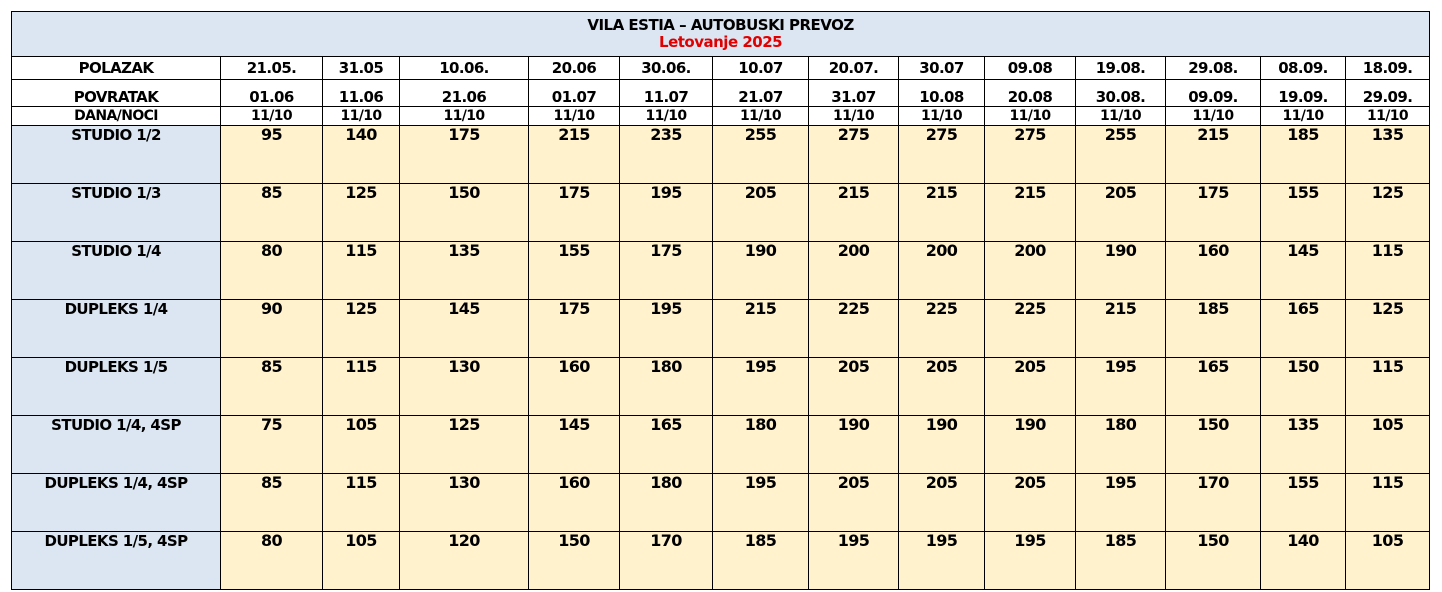 The image size is (1442, 592). Describe the element at coordinates (574, 502) in the screenshot. I see `price-cell: 160` at that location.